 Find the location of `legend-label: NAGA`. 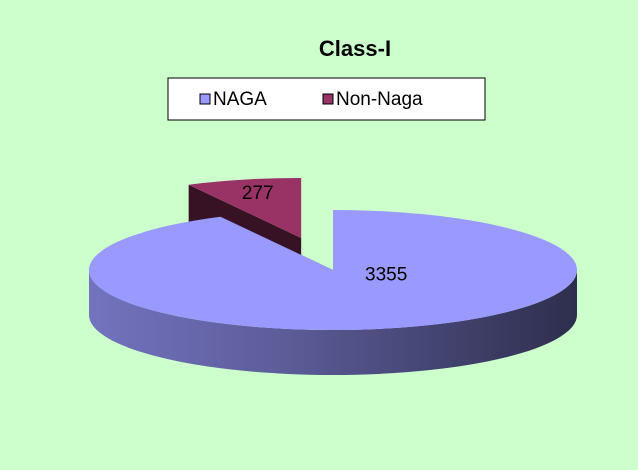

legend-label: NAGA is located at coordinates (240, 99).